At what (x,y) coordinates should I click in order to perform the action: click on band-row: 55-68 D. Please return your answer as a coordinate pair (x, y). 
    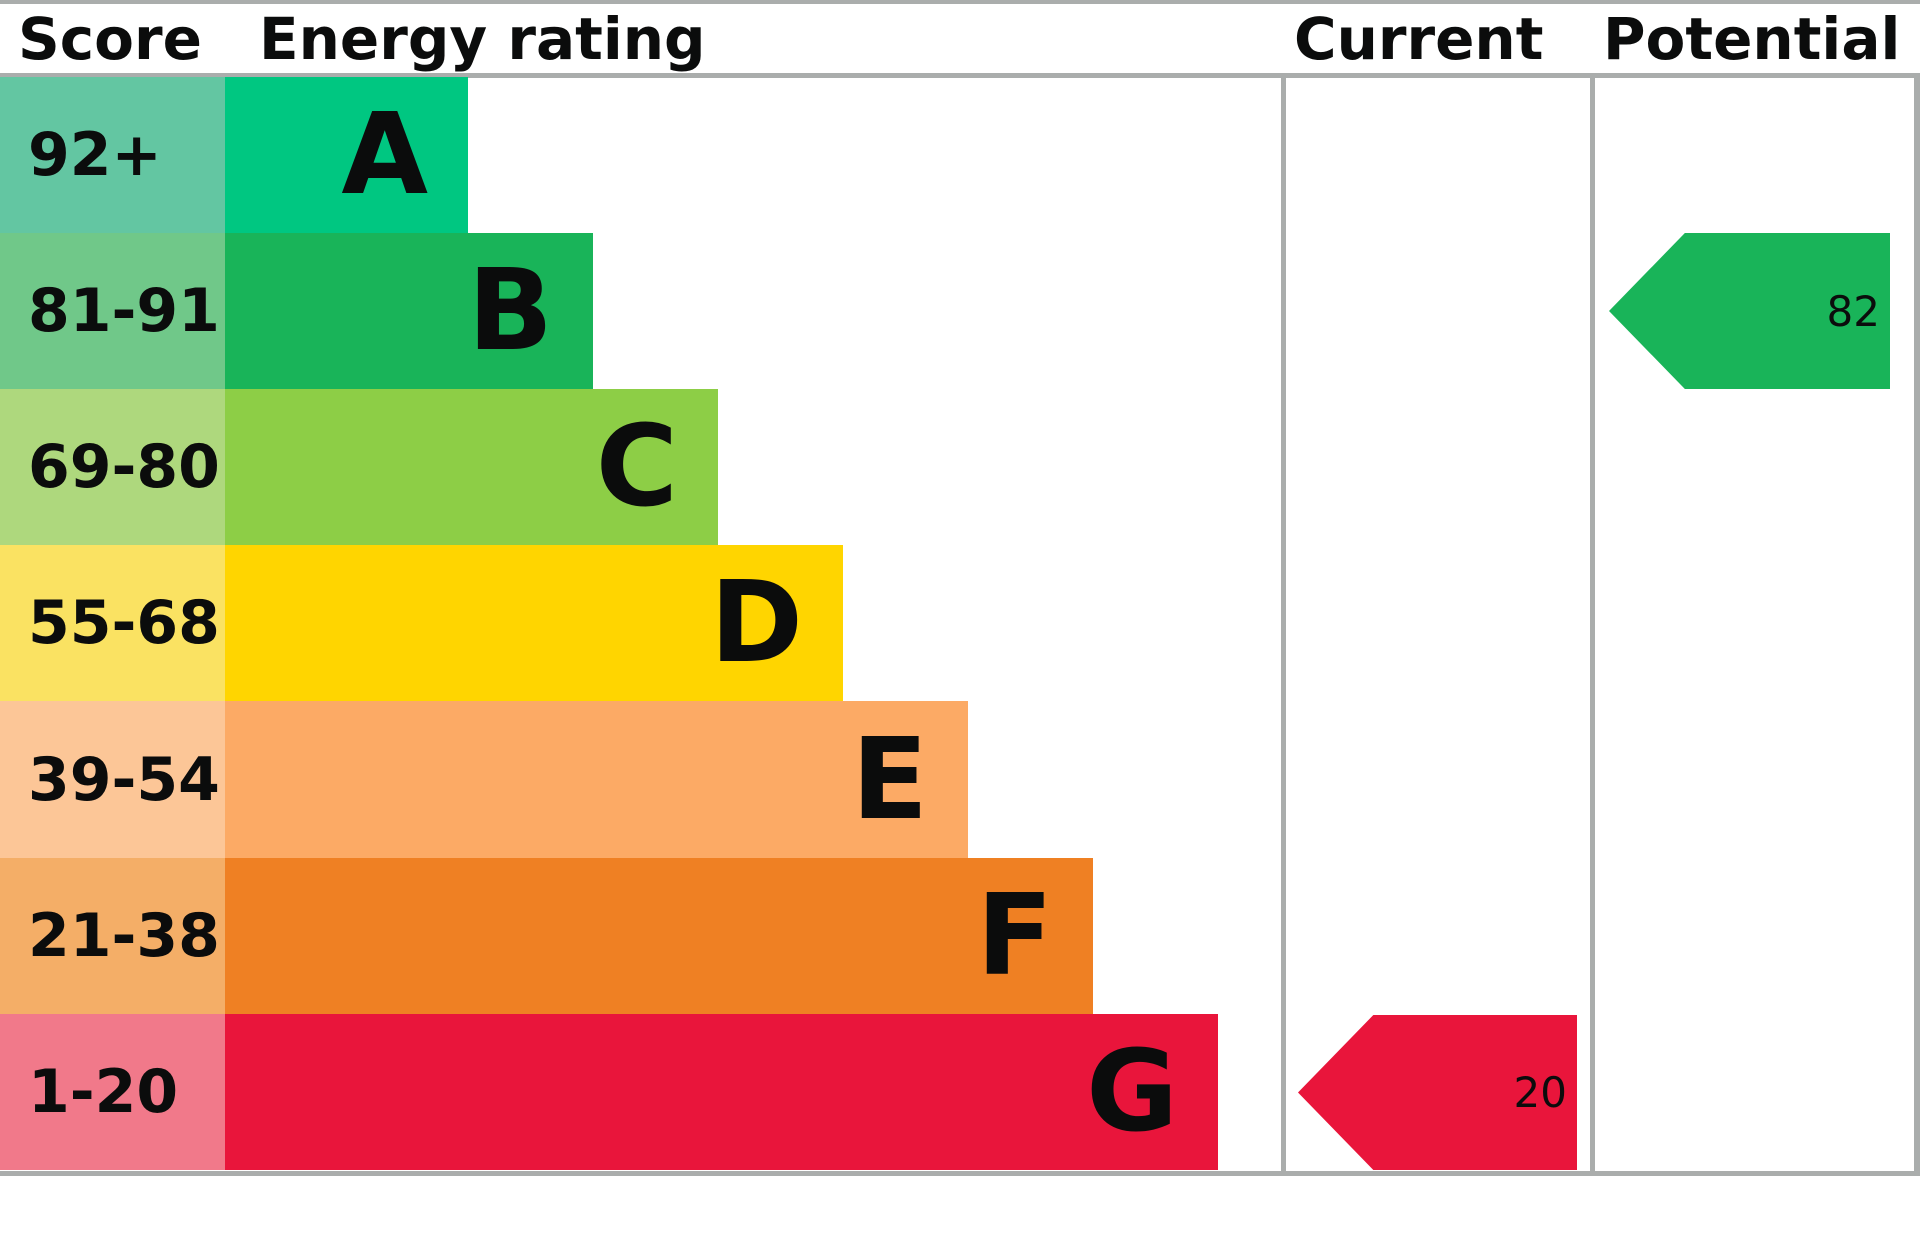
    Looking at the image, I should click on (960, 623).